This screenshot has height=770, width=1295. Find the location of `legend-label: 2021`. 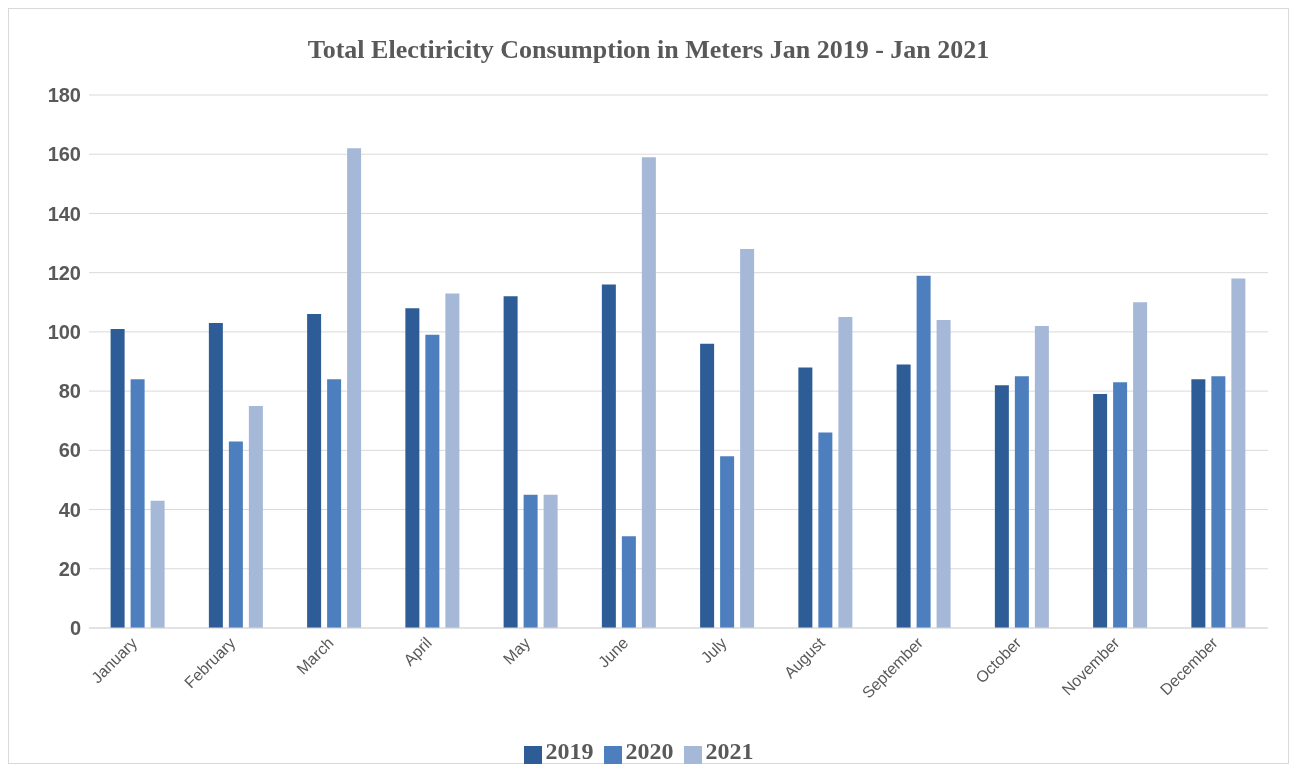

legend-label: 2021 is located at coordinates (729, 751).